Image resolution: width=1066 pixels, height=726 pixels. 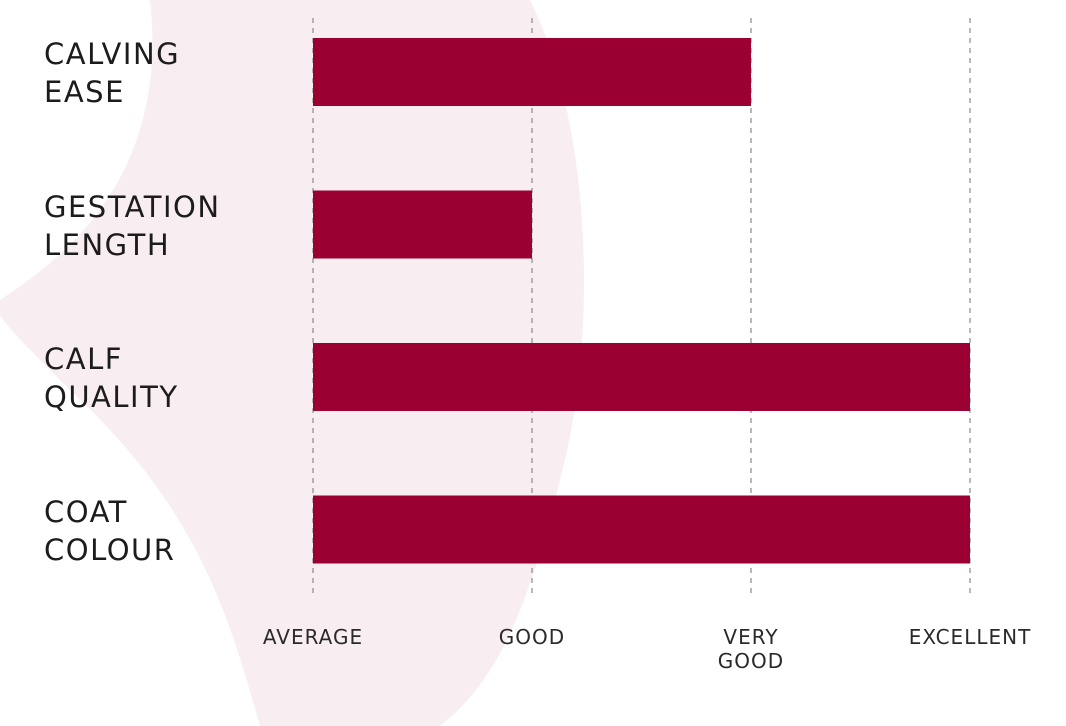 I want to click on category-label: CALVING EASE, so click(x=112, y=73).